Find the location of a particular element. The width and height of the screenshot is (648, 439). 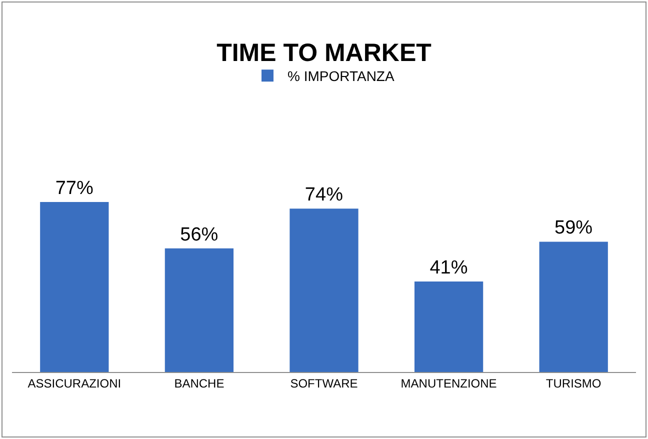

x-tick-label: TURISMO is located at coordinates (574, 383).